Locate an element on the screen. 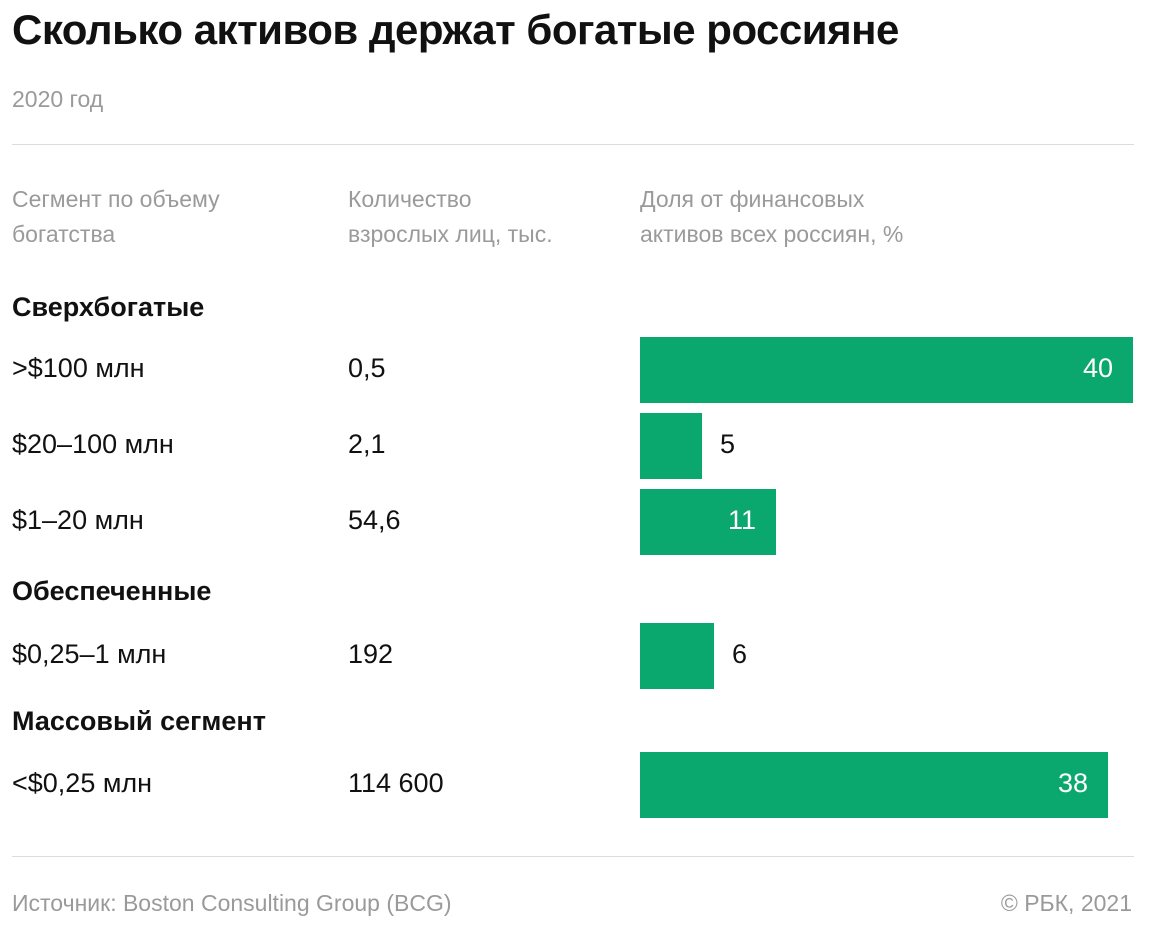 This screenshot has width=1150, height=929. adults-count-label: 114 600 is located at coordinates (396, 783).